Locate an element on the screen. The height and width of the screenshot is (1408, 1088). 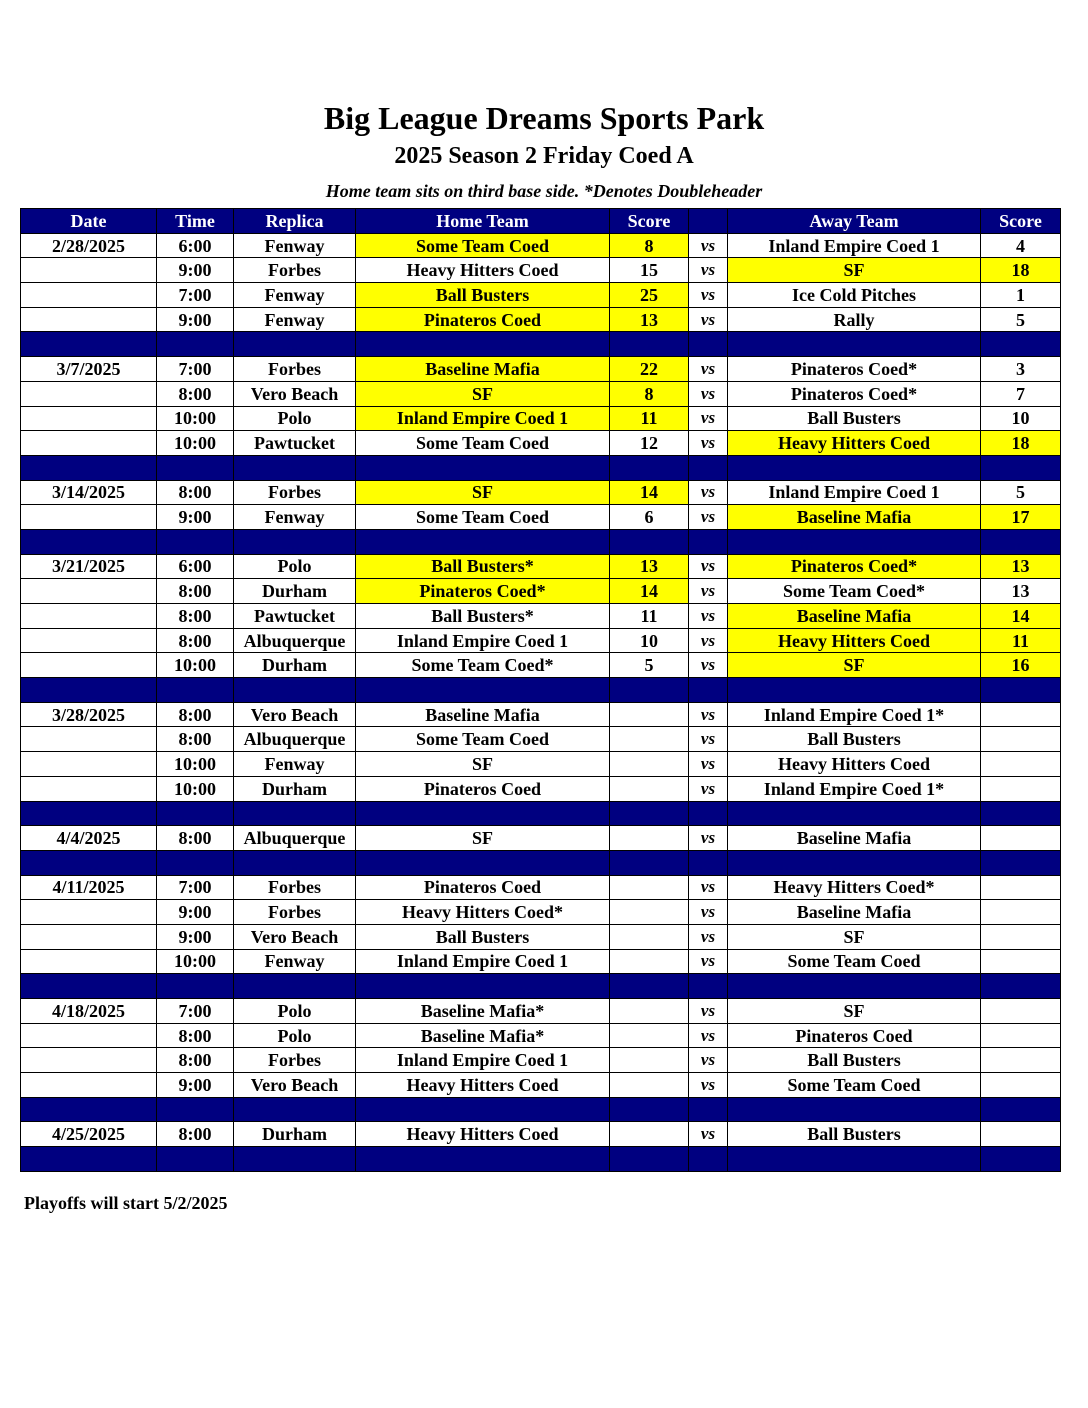
home-cell: Pinateros Coed is located at coordinates (482, 788).